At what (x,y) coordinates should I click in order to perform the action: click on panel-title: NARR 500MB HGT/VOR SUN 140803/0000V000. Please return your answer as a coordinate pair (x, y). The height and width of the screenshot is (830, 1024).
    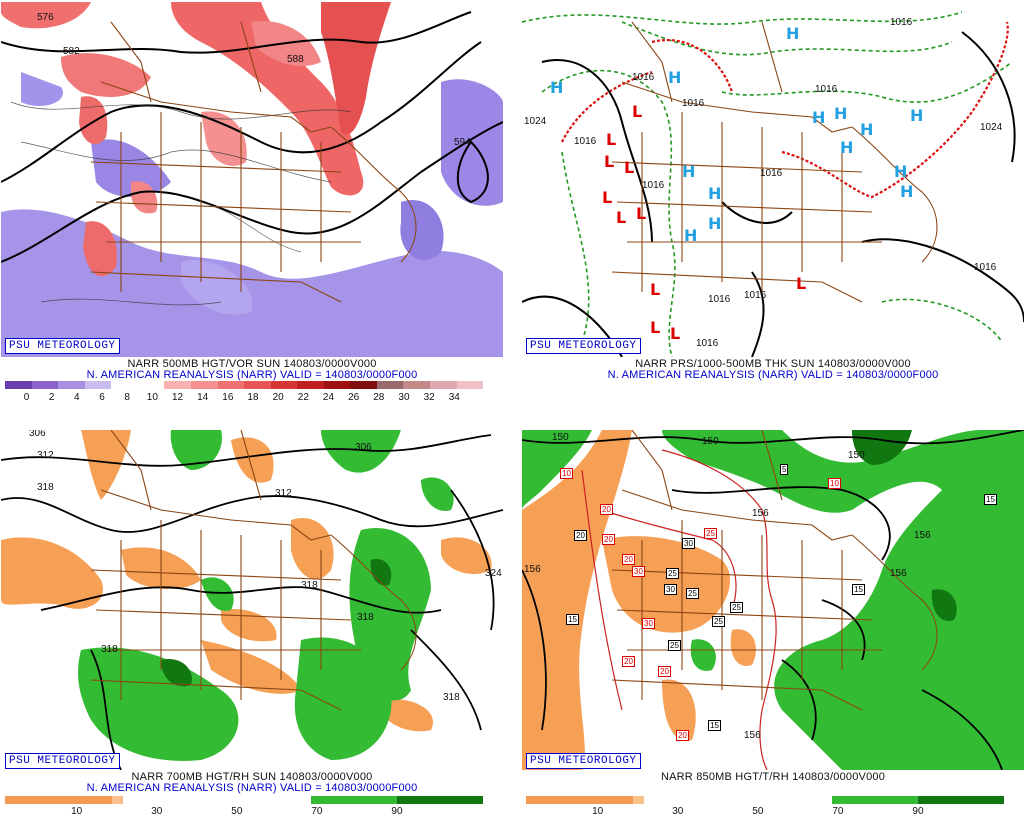
    Looking at the image, I should click on (252, 364).